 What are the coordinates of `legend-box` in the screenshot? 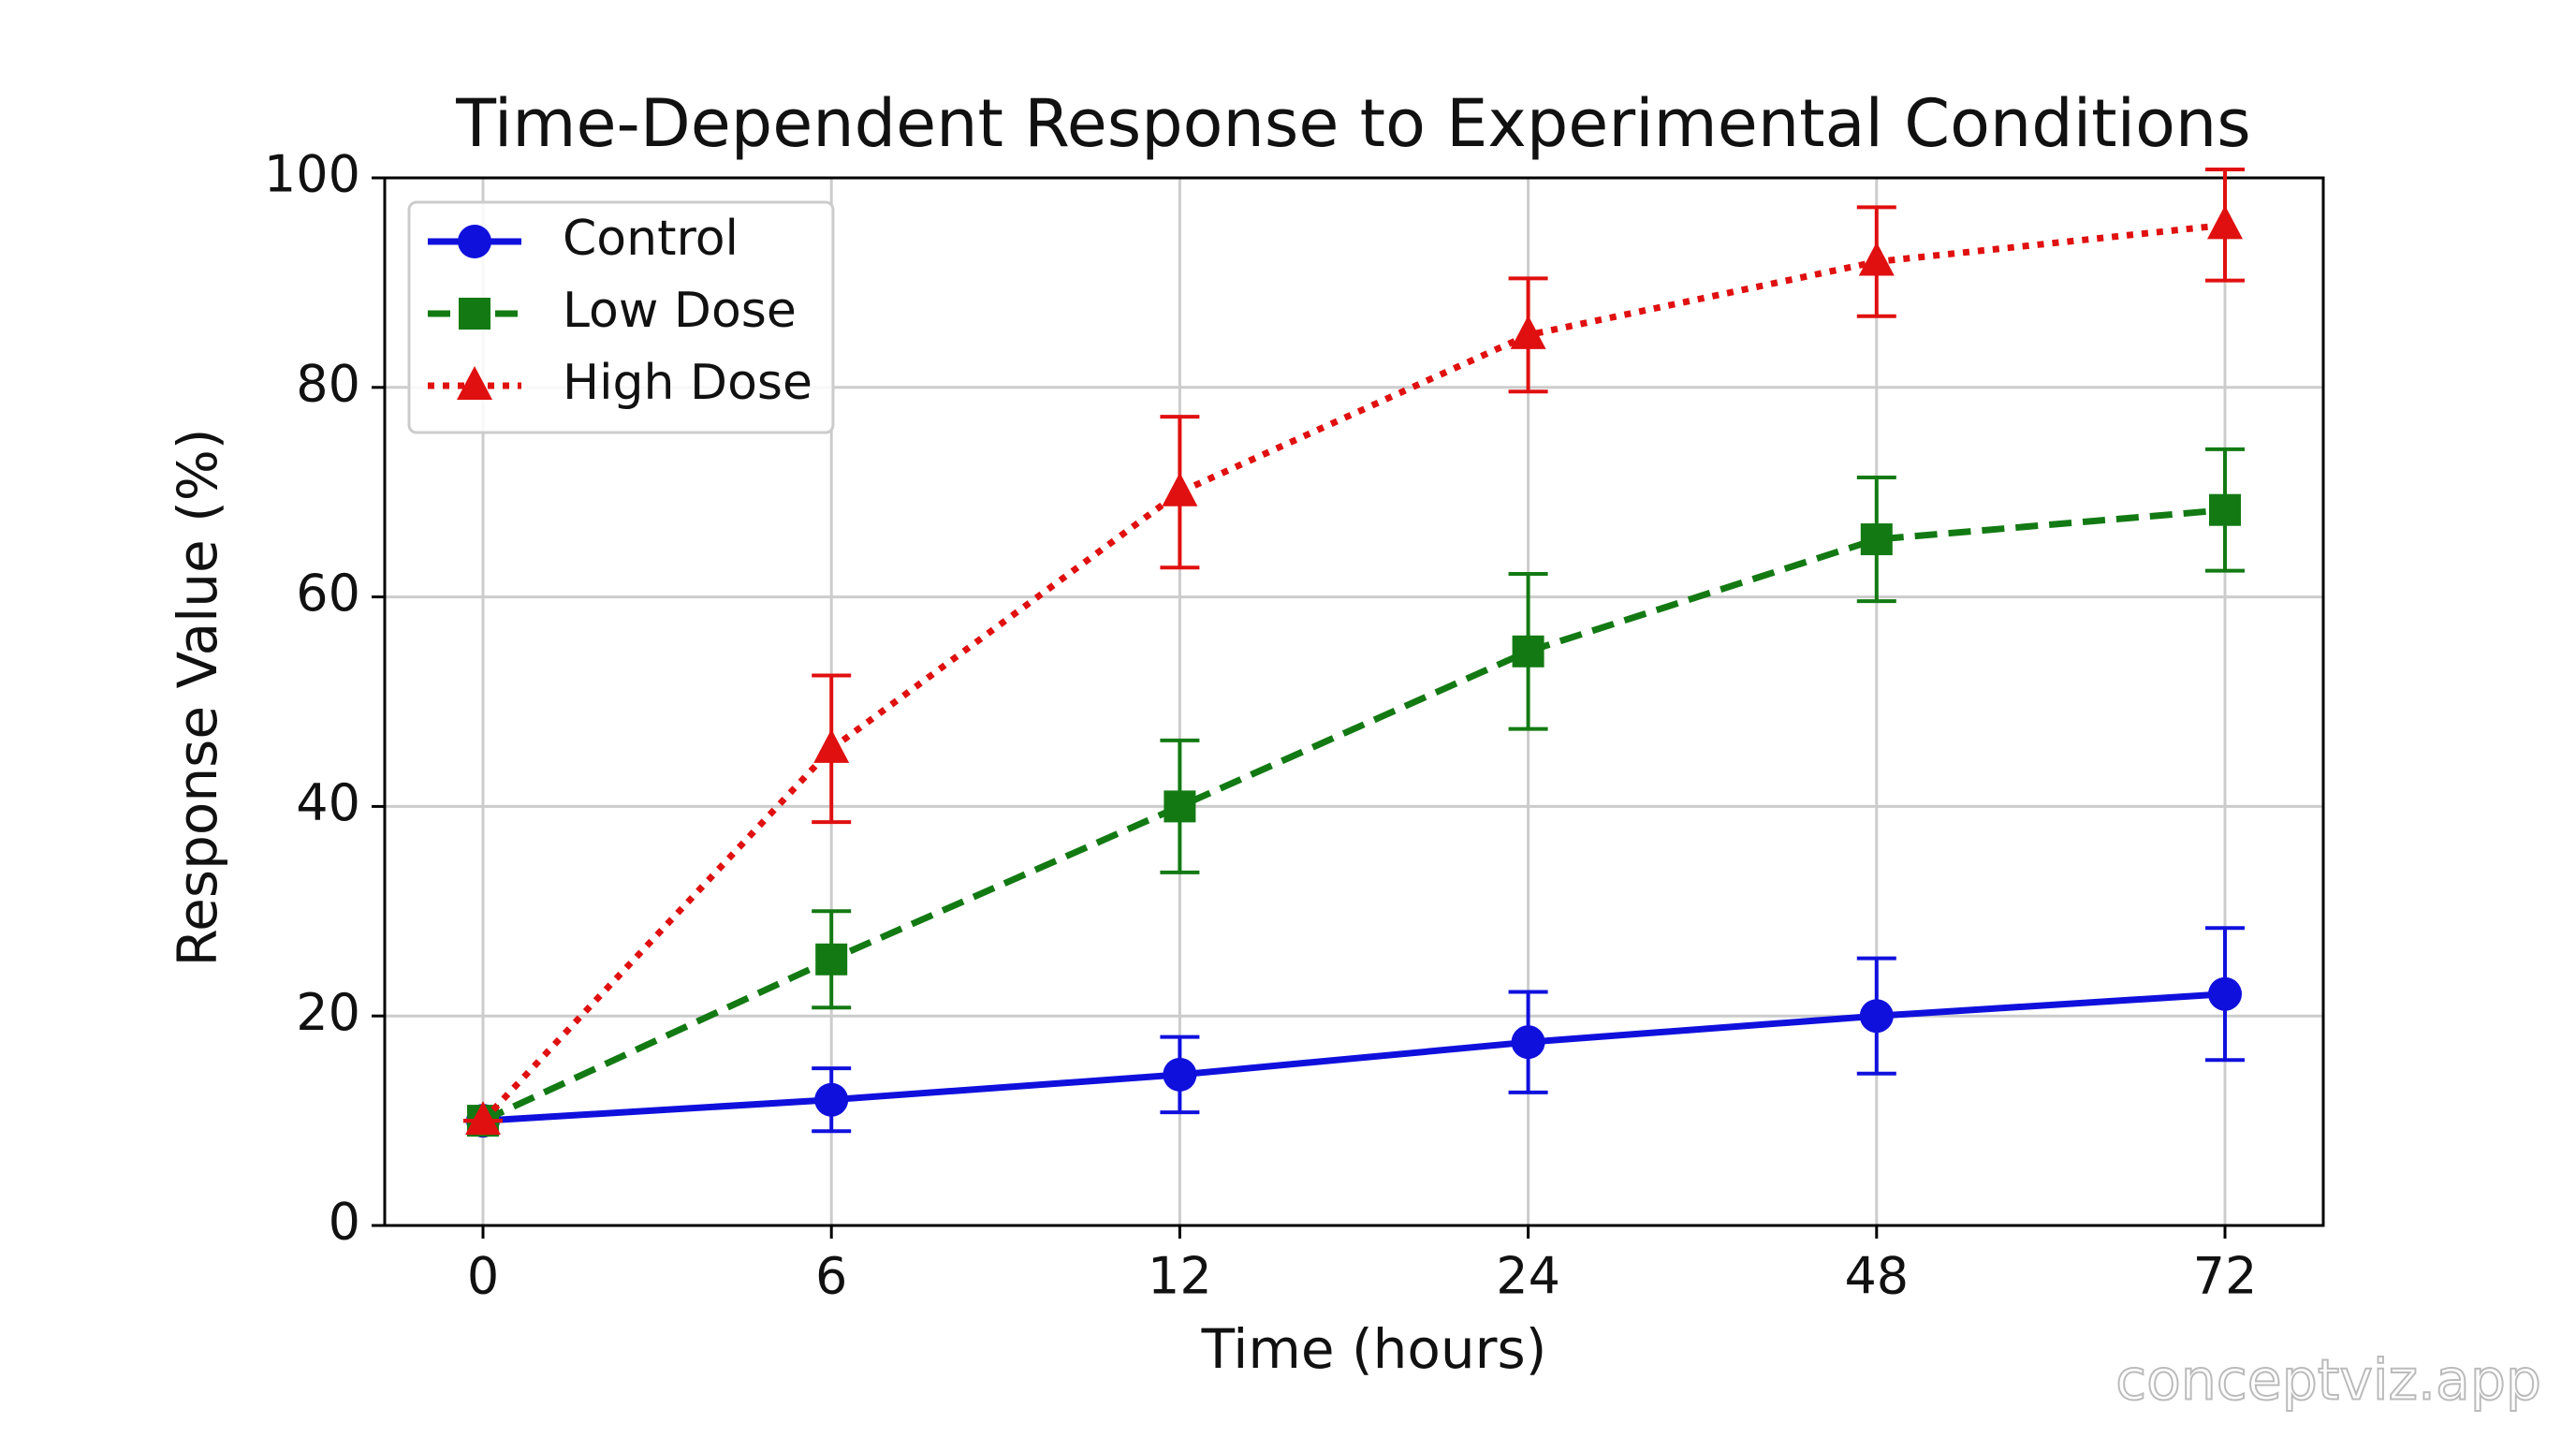 It's located at (621, 317).